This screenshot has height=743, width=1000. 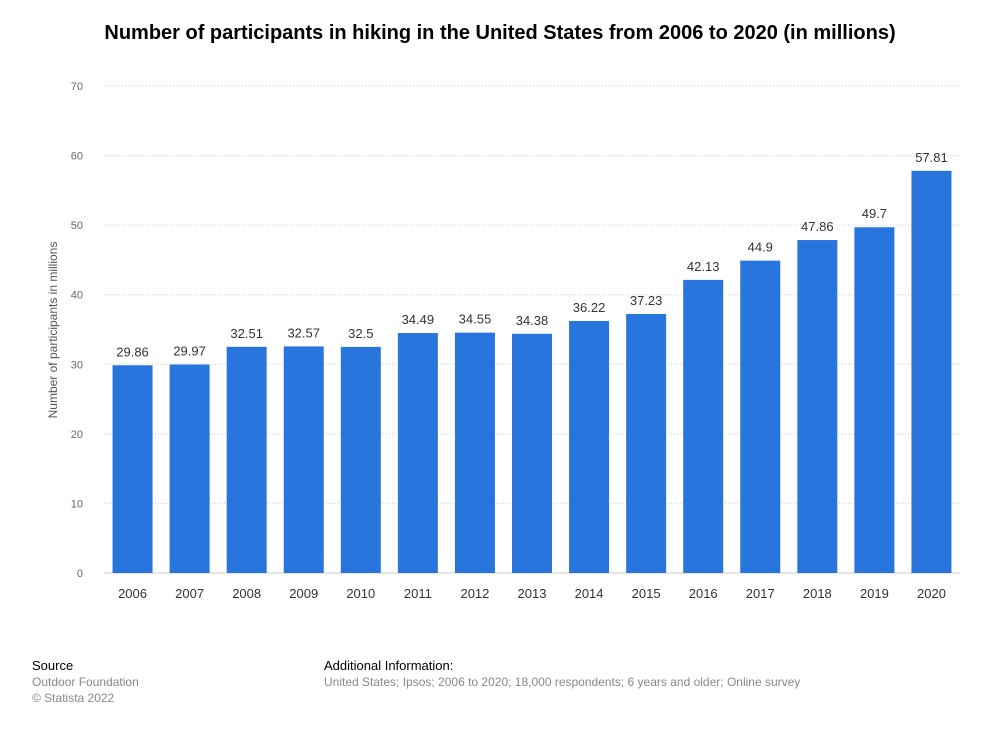 What do you see at coordinates (189, 468) in the screenshot?
I see `bar-2007` at bounding box center [189, 468].